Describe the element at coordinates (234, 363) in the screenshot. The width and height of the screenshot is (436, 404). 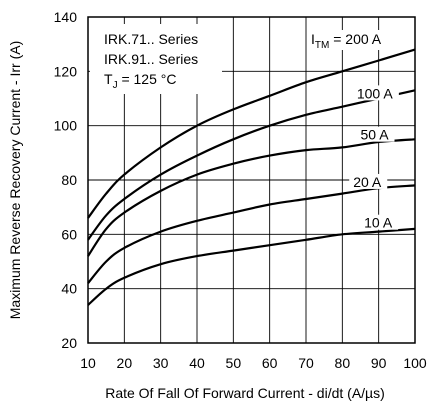
I see `x-tick-label: 50` at that location.